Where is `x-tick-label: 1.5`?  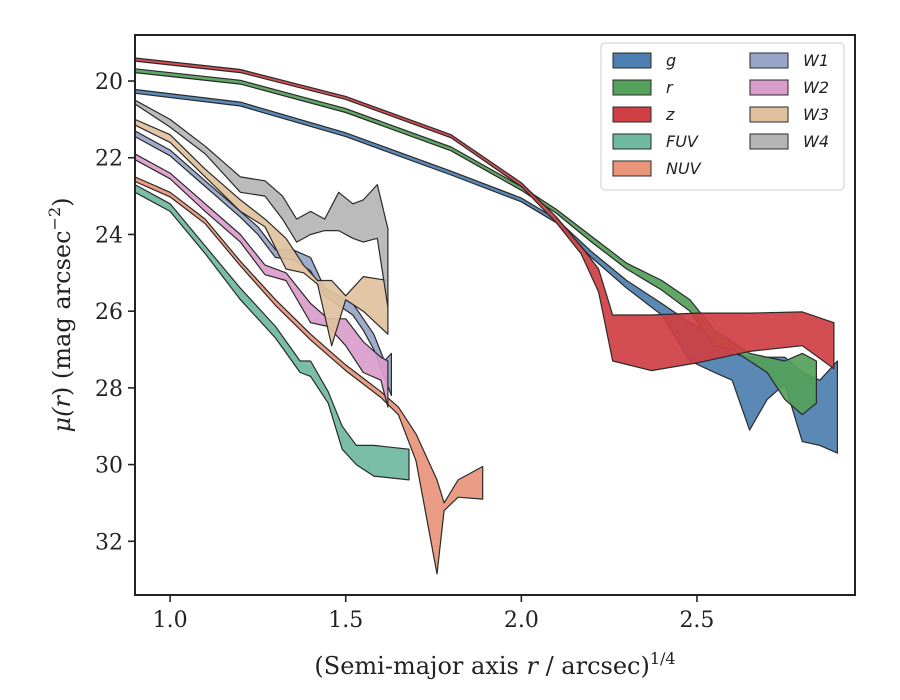
x-tick-label: 1.5 is located at coordinates (345, 620).